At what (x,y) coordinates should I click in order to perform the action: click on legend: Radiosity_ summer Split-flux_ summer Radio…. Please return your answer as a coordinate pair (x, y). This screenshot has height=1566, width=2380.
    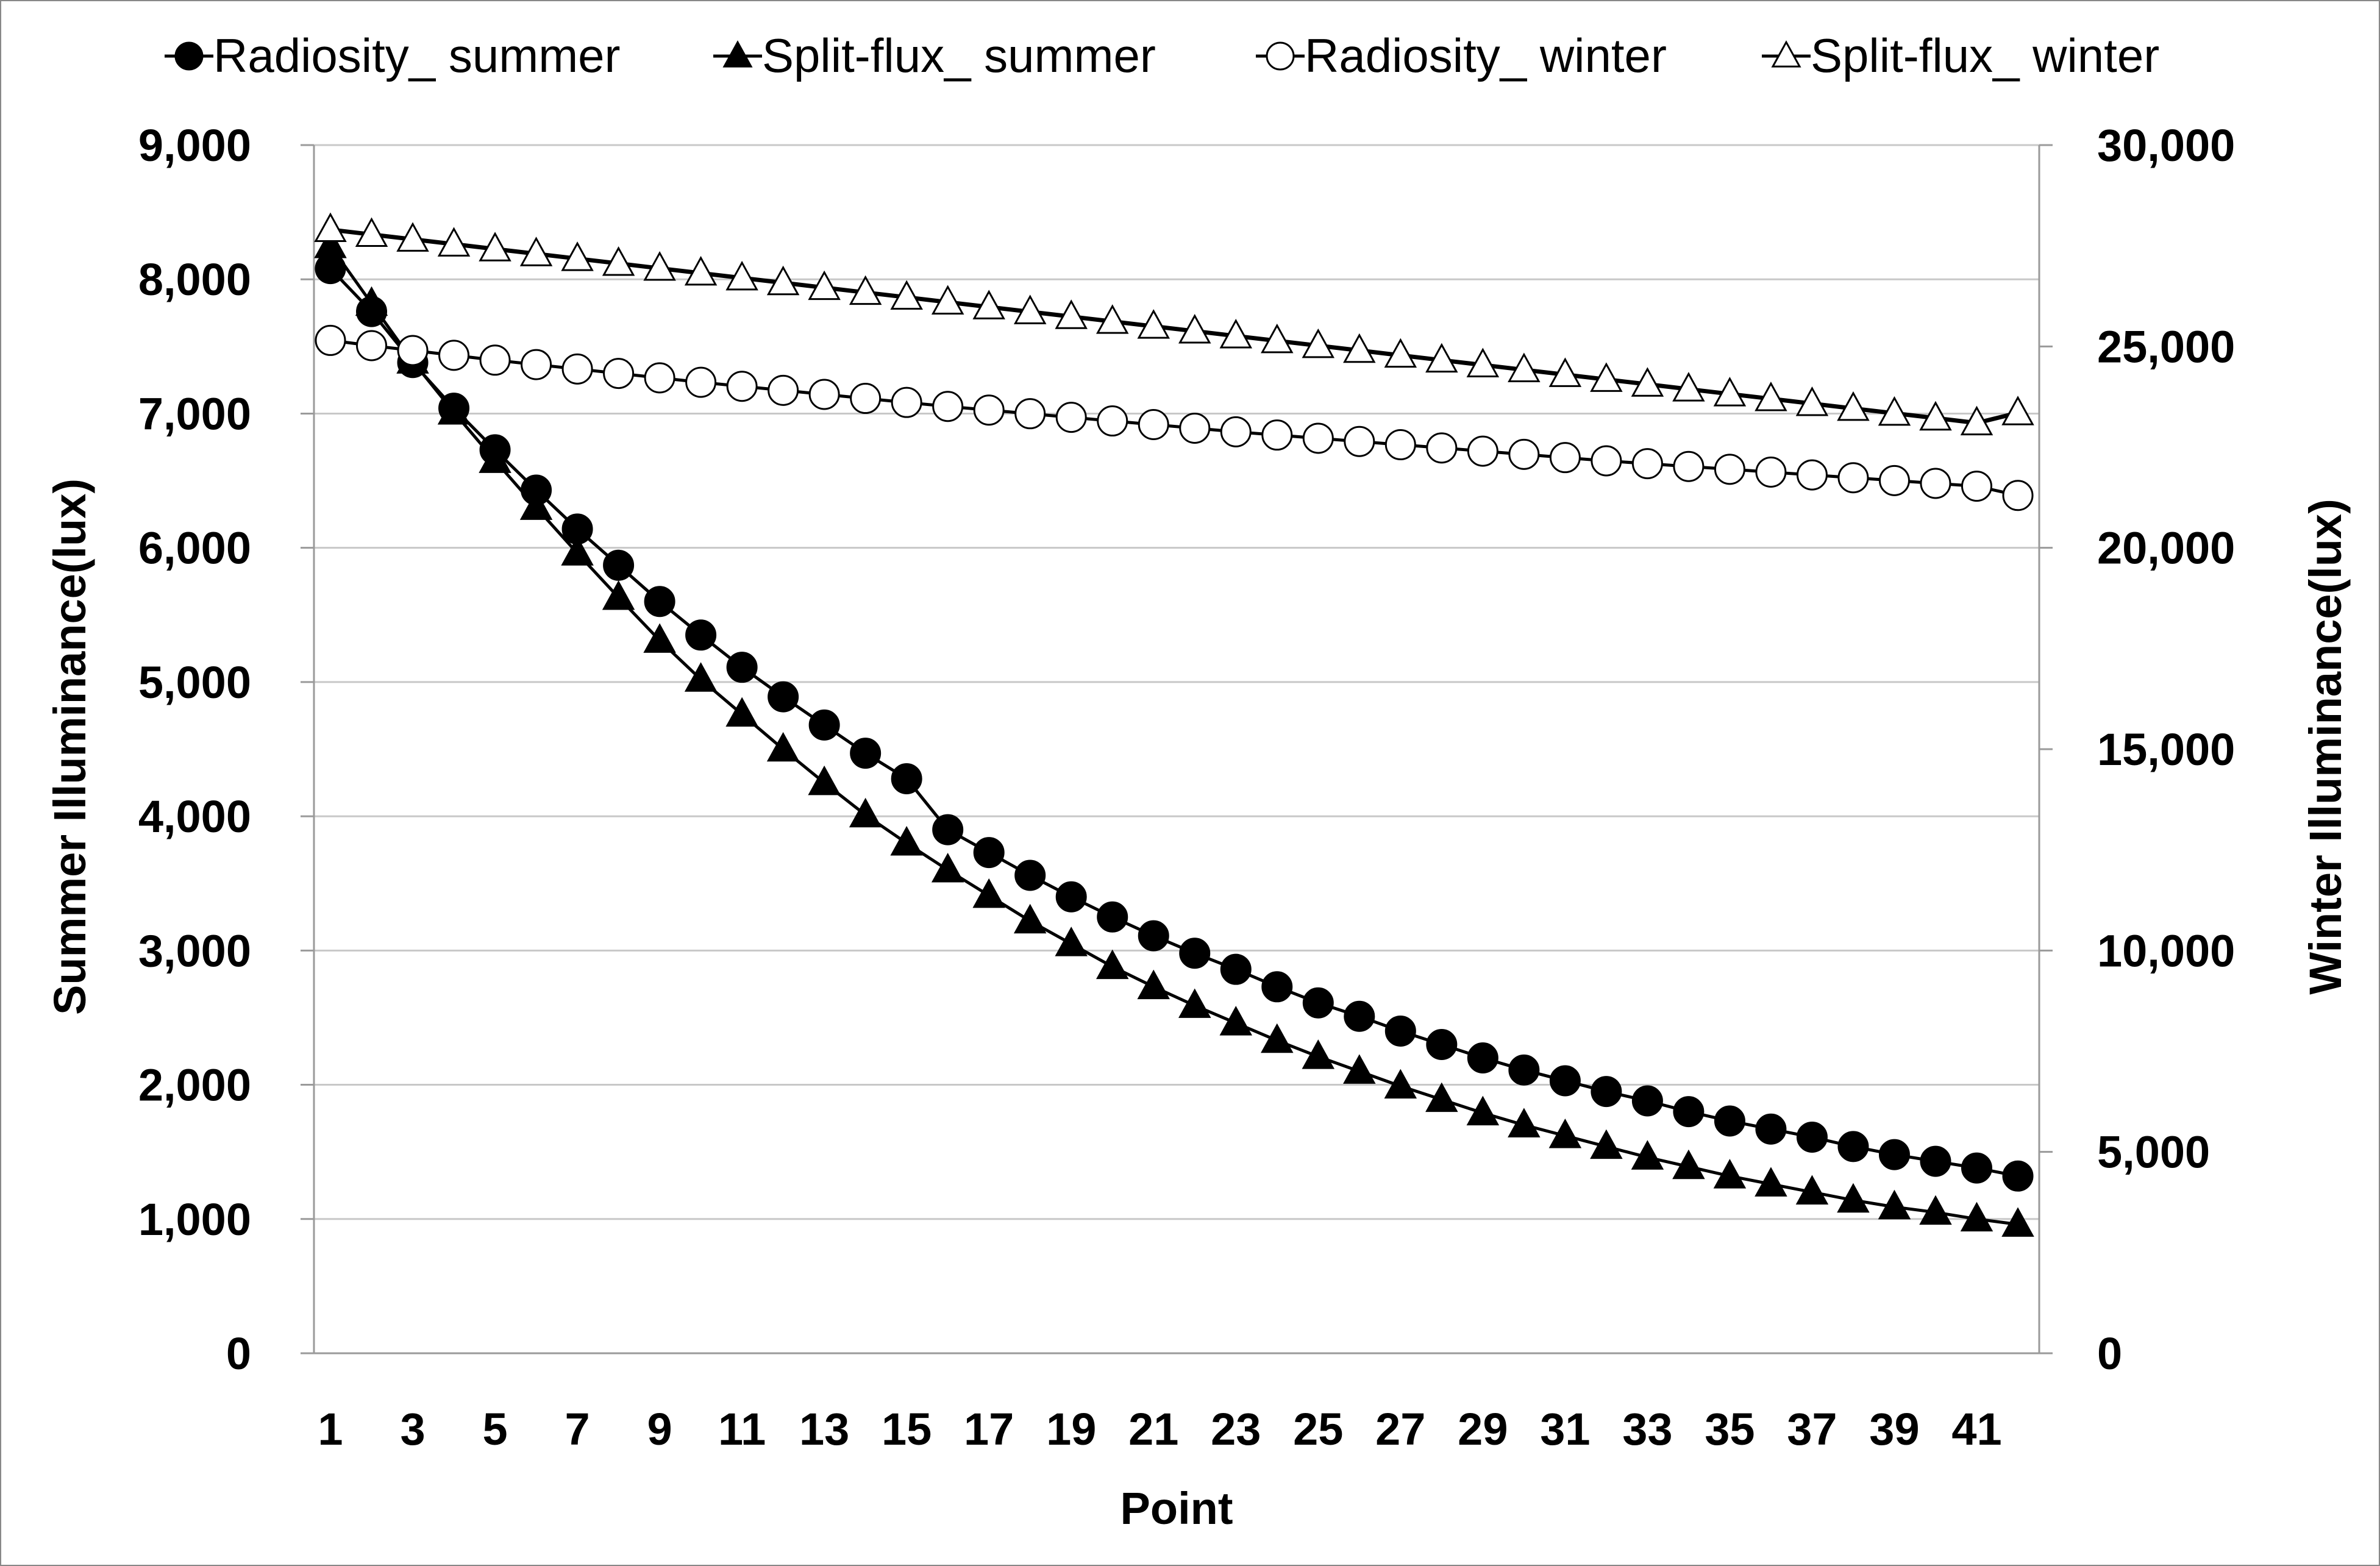
    Looking at the image, I should click on (1162, 55).